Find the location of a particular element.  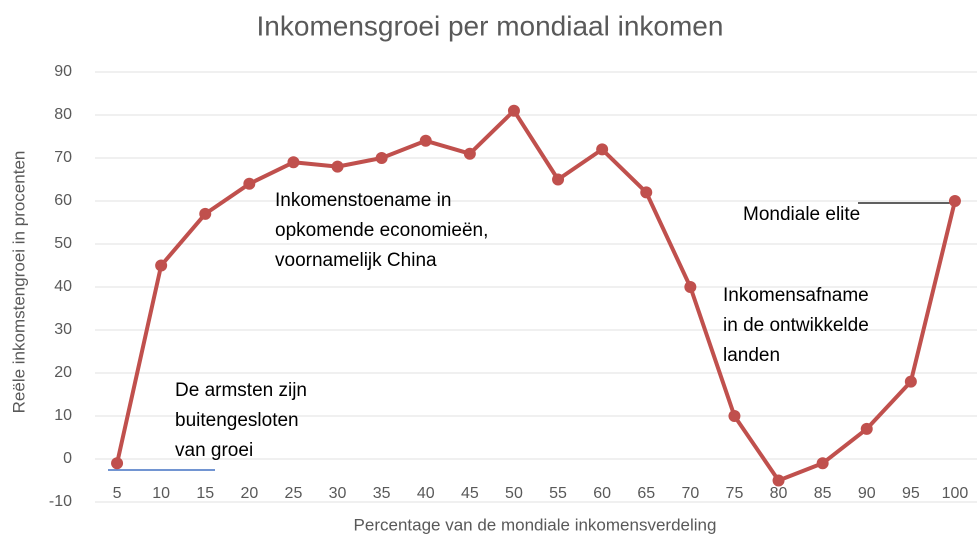

y-tick-label: 50 is located at coordinates (63, 243).